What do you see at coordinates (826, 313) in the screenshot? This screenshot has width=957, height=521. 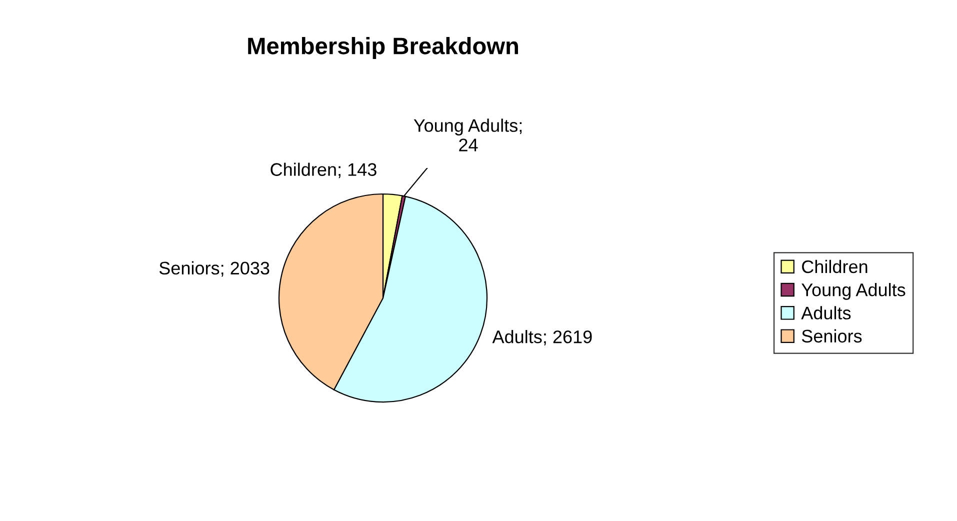 I see `legend-label: Adults` at bounding box center [826, 313].